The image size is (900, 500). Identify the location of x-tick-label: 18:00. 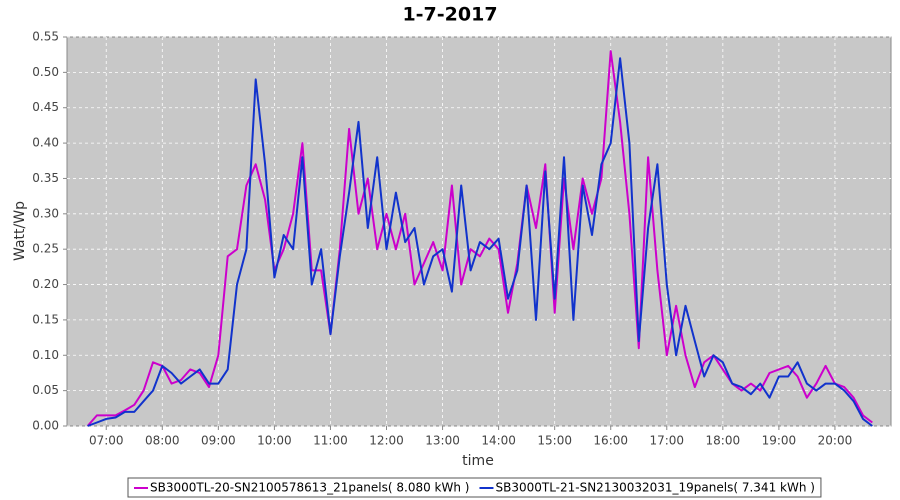
(723, 441).